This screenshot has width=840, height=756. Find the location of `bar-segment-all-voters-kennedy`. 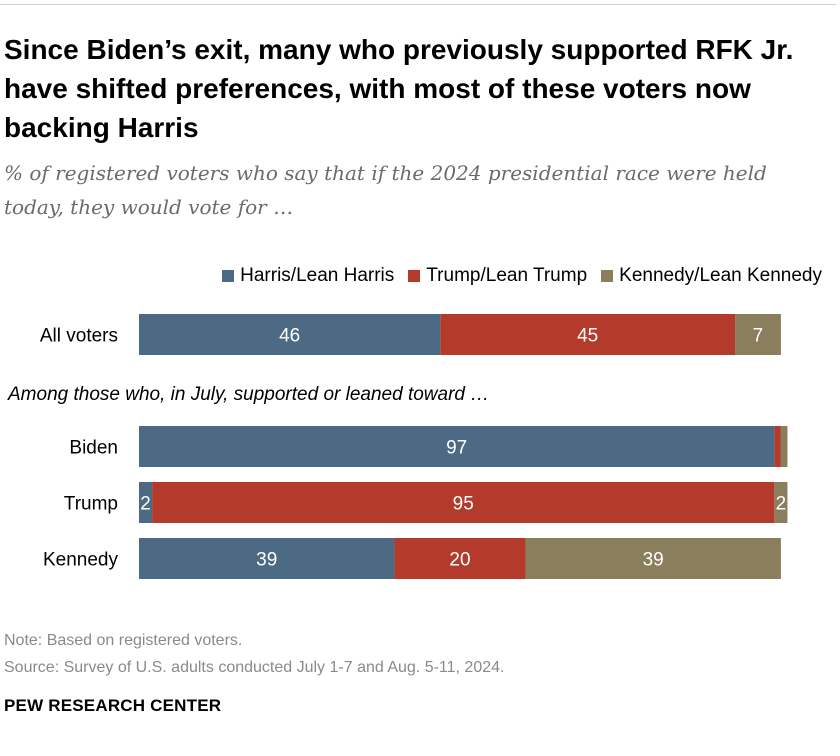

bar-segment-all-voters-kennedy is located at coordinates (758, 334).